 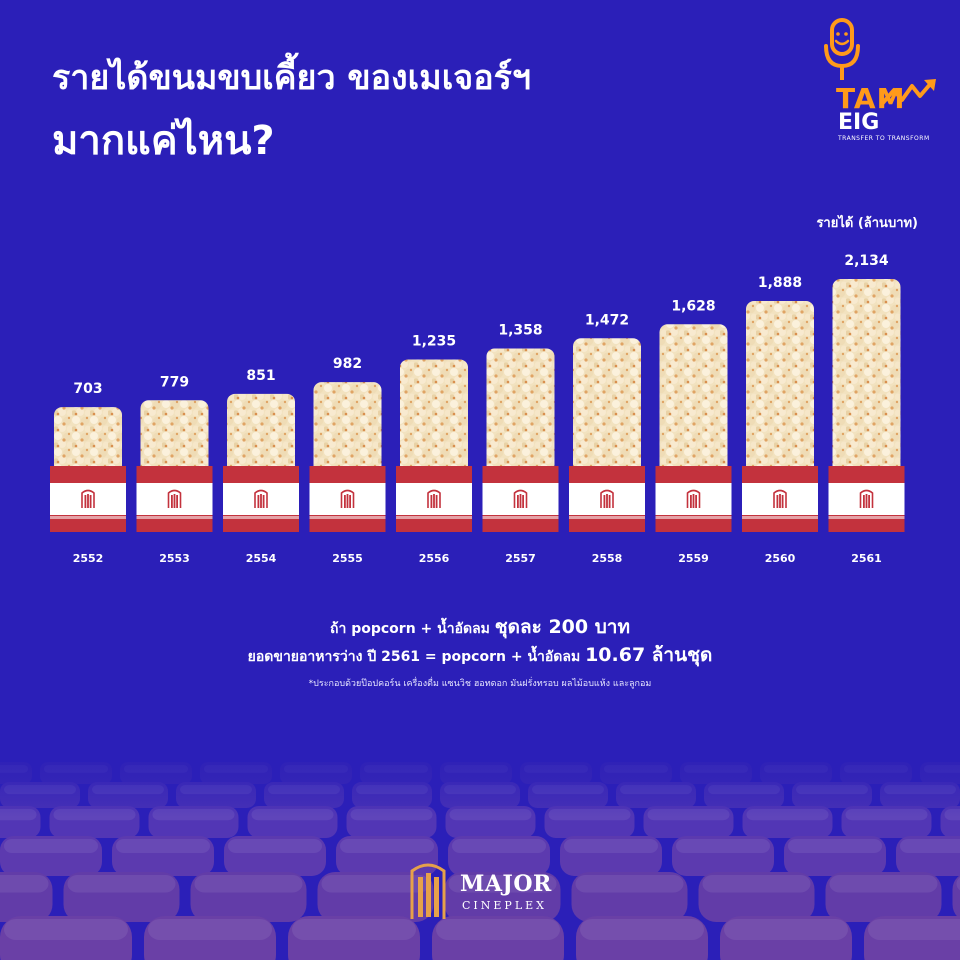 What do you see at coordinates (866, 558) in the screenshot?
I see `x-tick-label: 2561` at bounding box center [866, 558].